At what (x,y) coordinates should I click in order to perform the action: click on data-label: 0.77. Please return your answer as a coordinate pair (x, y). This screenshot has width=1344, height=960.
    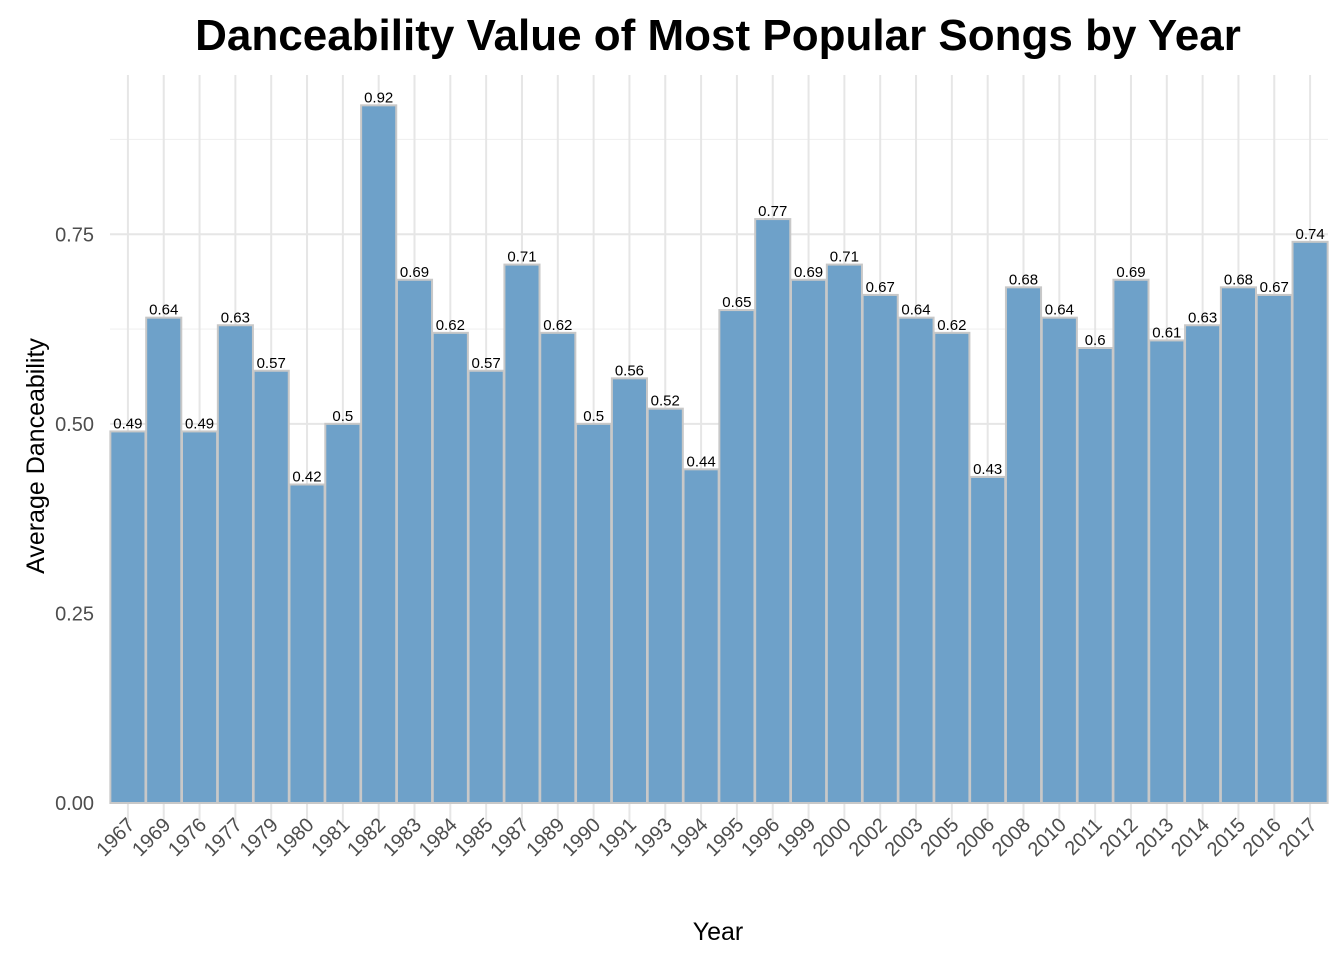
    Looking at the image, I should click on (772, 211).